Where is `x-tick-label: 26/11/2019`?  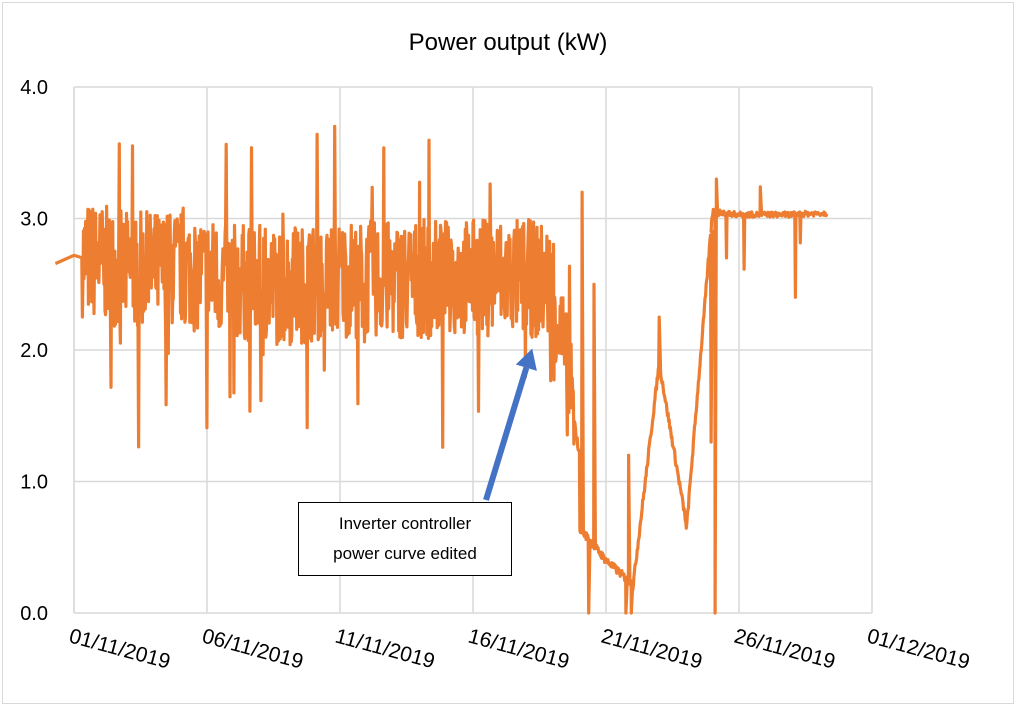 x-tick-label: 26/11/2019 is located at coordinates (785, 649).